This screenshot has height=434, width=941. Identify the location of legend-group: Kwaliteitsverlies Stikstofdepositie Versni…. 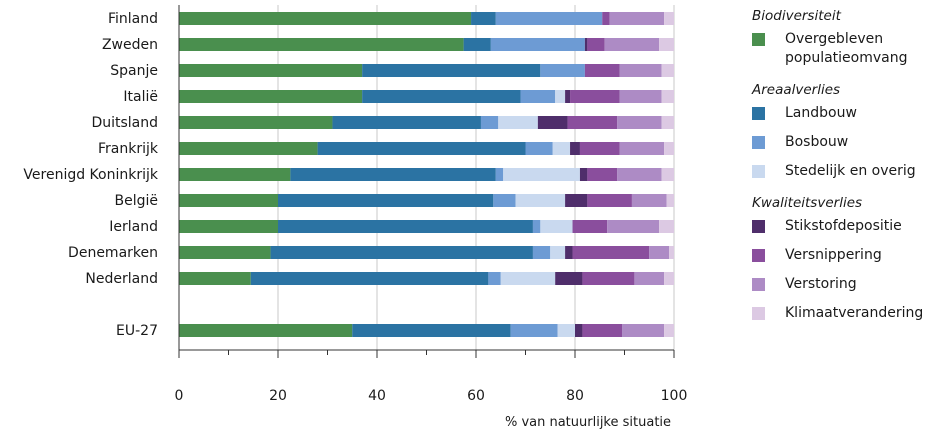
(844, 259).